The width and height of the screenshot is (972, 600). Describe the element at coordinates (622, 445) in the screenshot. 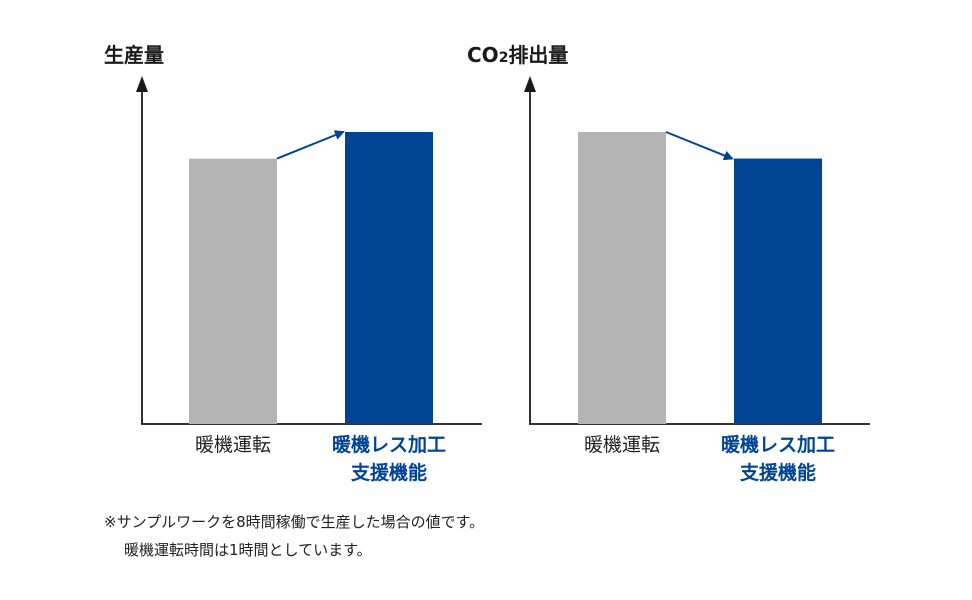

I see `chart-2-category-label-1: 暖機運転` at that location.